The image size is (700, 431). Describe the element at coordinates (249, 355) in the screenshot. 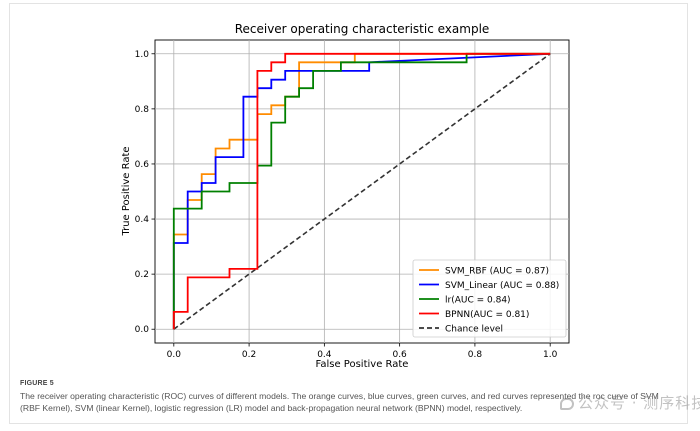

I see `x-tick-label: 0.2` at that location.